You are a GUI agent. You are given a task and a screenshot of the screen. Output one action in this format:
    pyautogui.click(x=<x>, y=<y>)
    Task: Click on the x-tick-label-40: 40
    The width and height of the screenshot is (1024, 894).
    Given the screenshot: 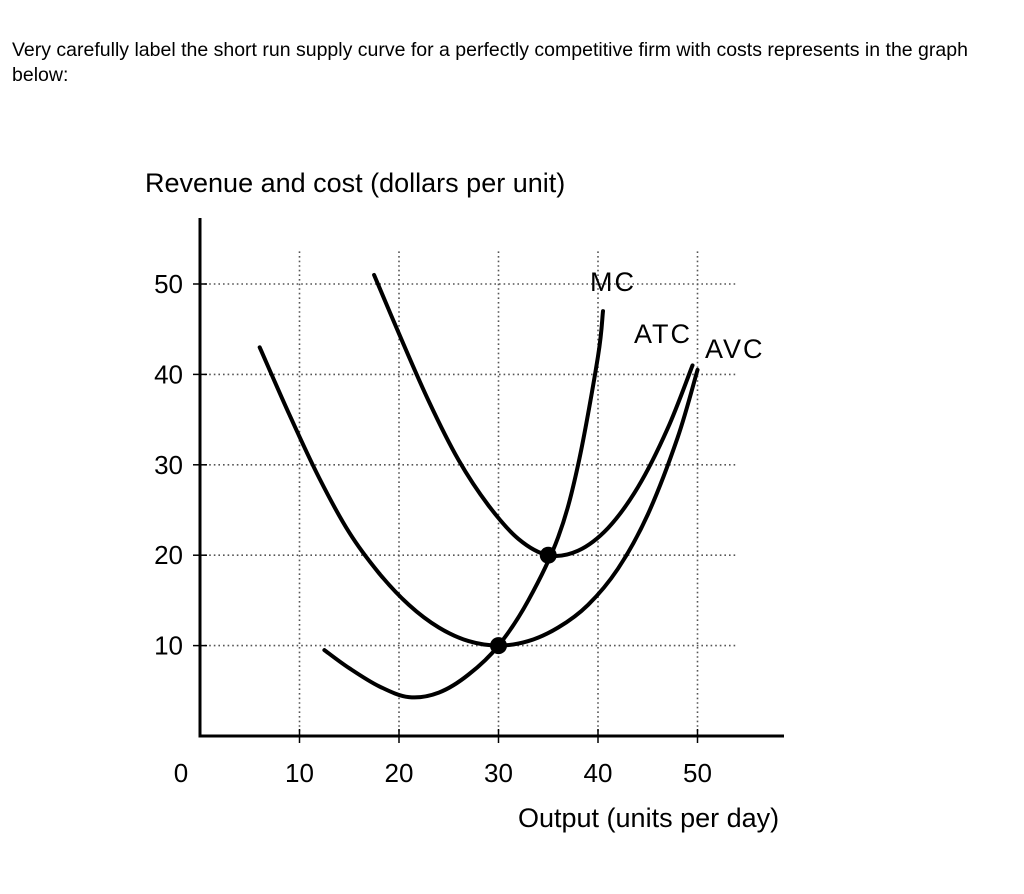 What is the action you would take?
    pyautogui.click(x=598, y=773)
    